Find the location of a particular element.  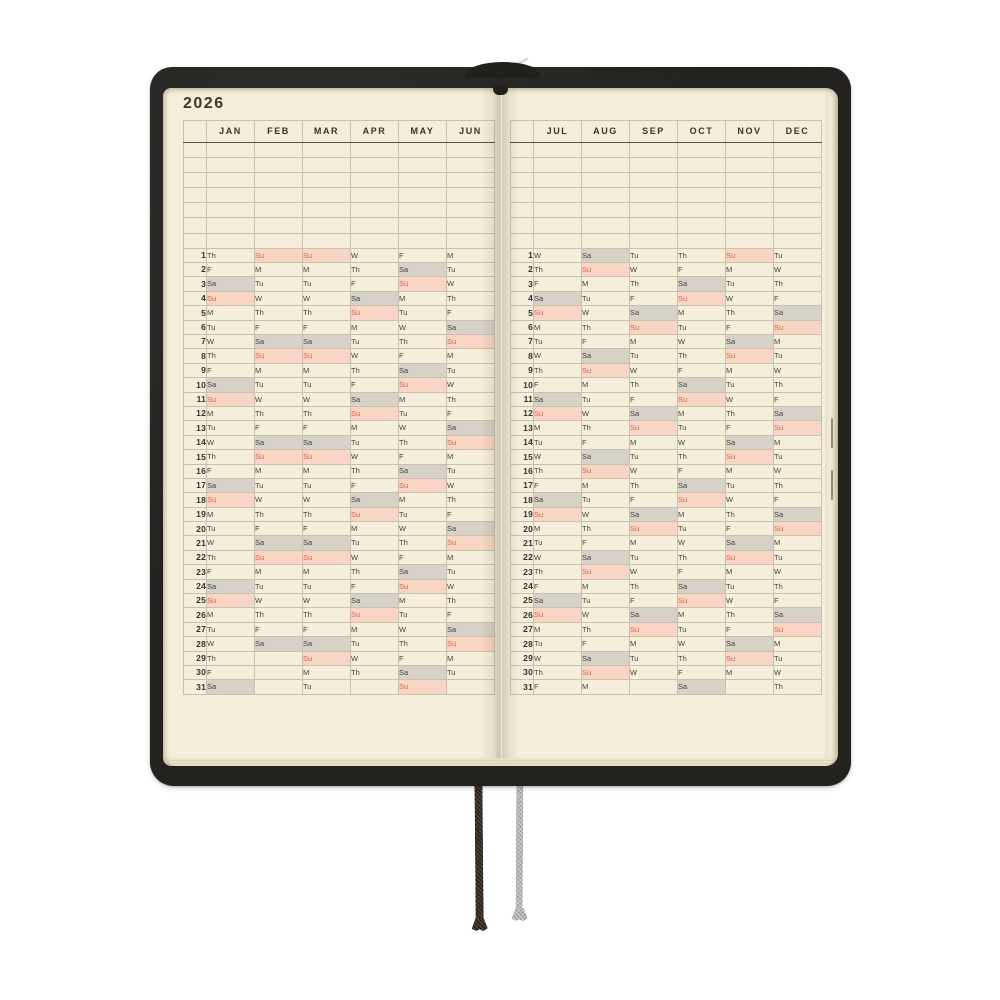

day-row: 4 Sa Tu F Su W F is located at coordinates (666, 298).